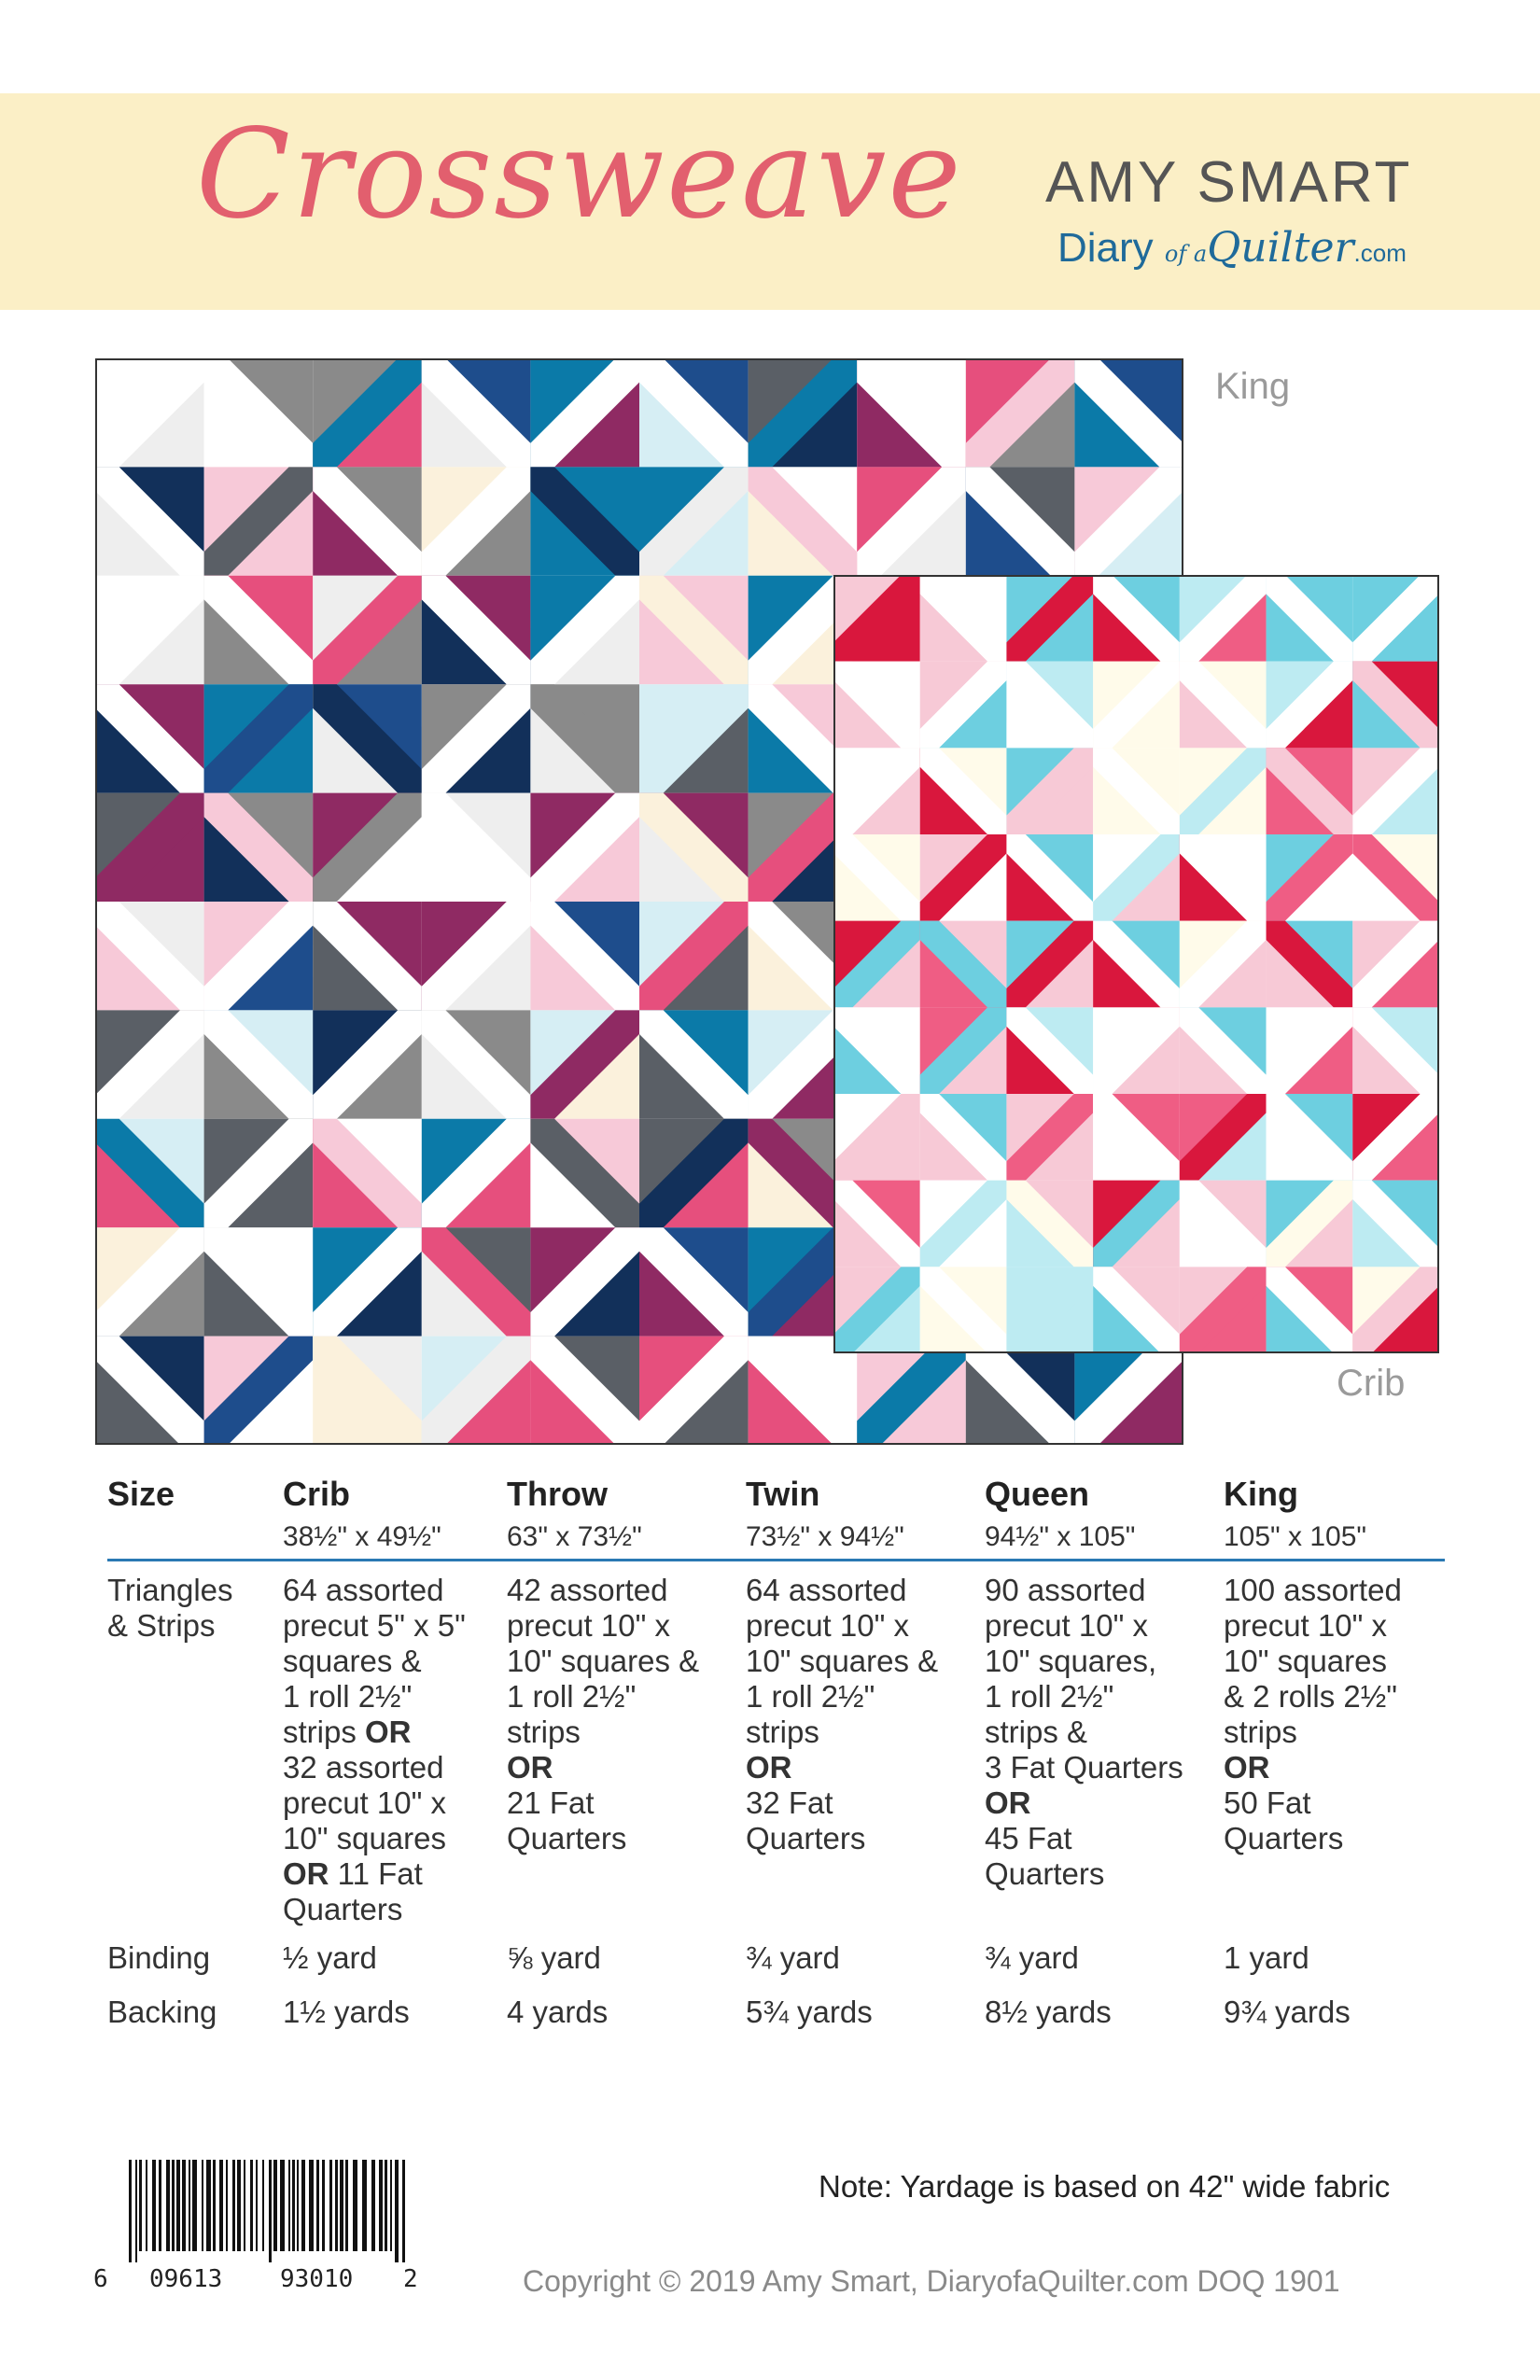 The height and width of the screenshot is (2380, 1540). Describe the element at coordinates (100, 2279) in the screenshot. I see `upc-digit-left: 6` at that location.